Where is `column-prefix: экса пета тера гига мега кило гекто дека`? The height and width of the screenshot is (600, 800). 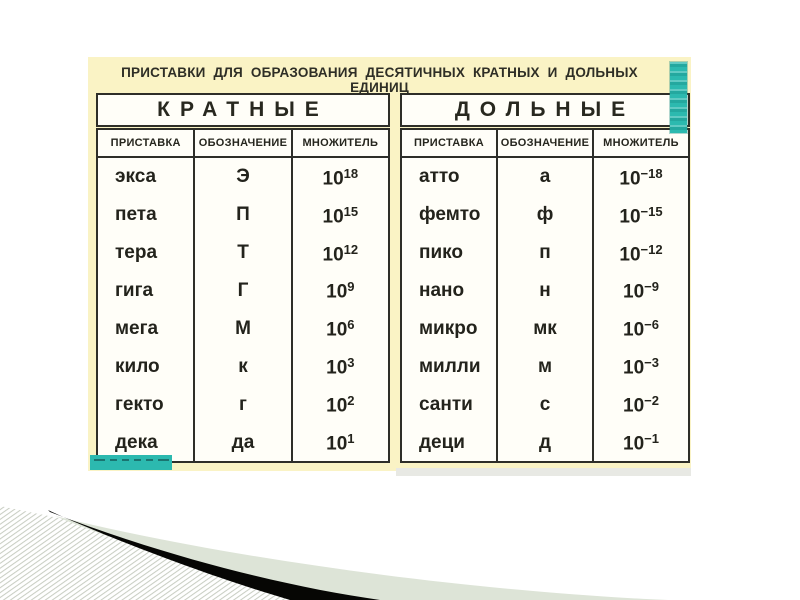
column-prefix: экса пета тера гига мега кило гекто дека is located at coordinates (147, 309).